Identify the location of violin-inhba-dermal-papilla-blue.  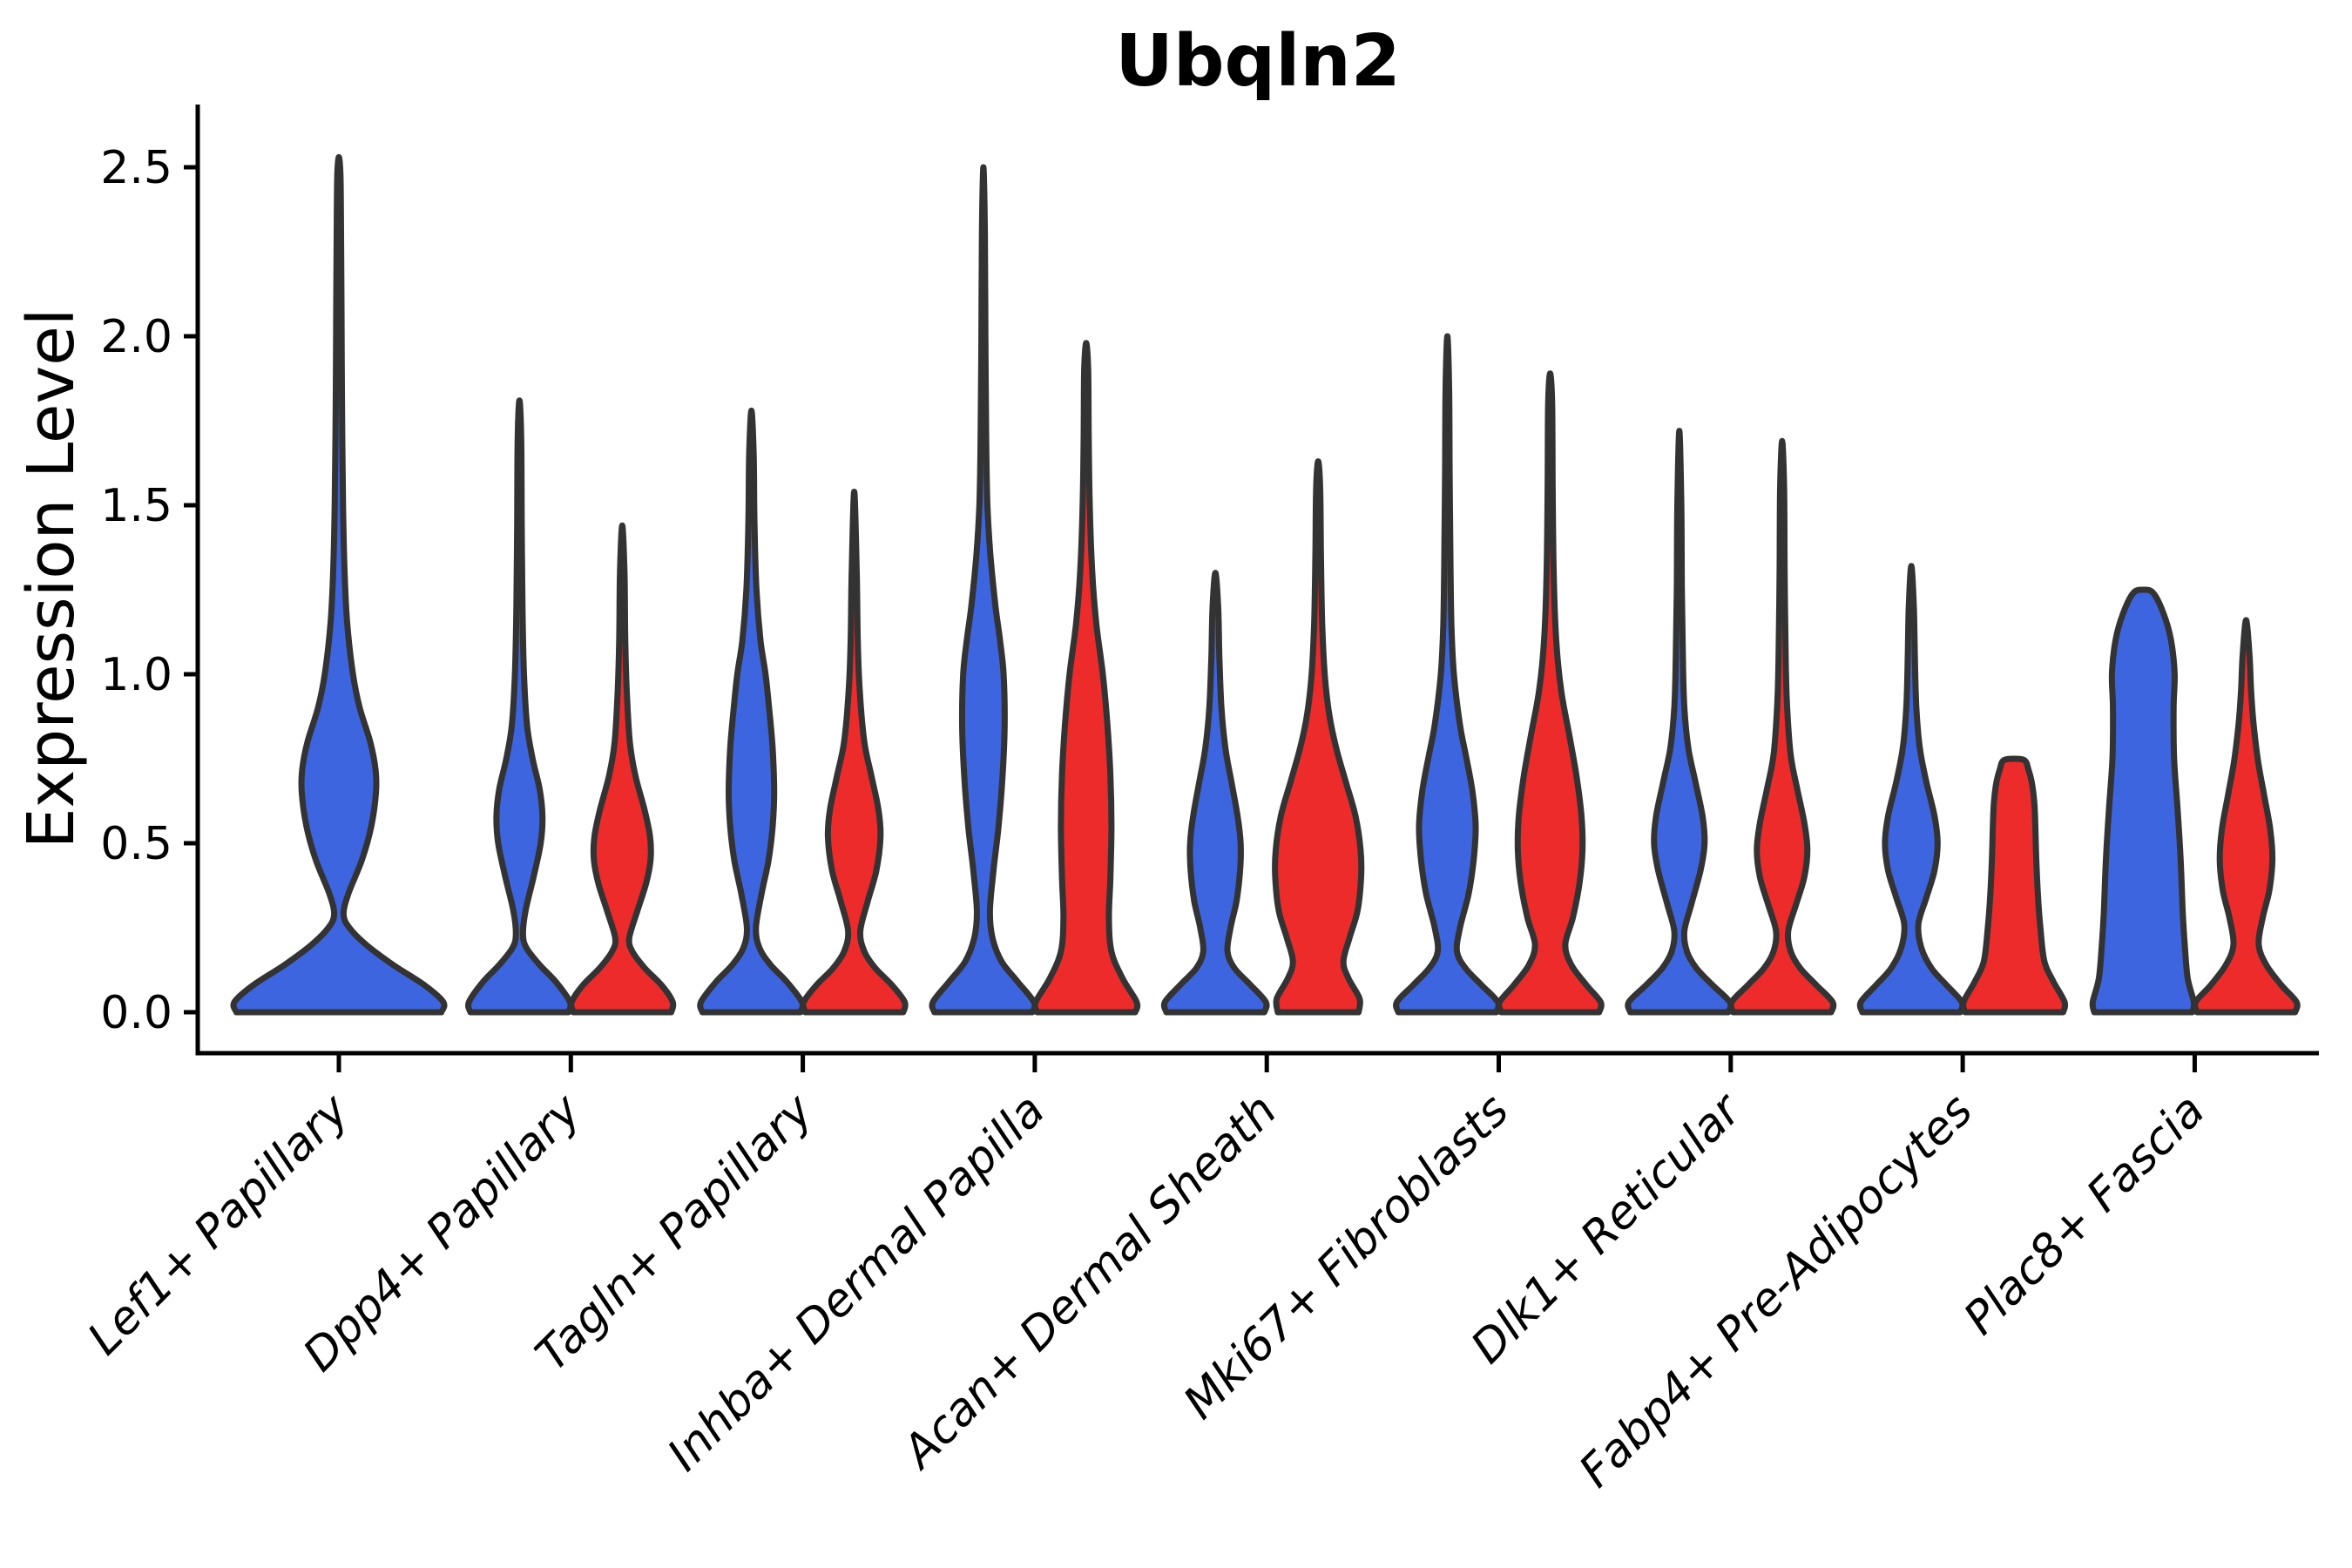
(984, 590).